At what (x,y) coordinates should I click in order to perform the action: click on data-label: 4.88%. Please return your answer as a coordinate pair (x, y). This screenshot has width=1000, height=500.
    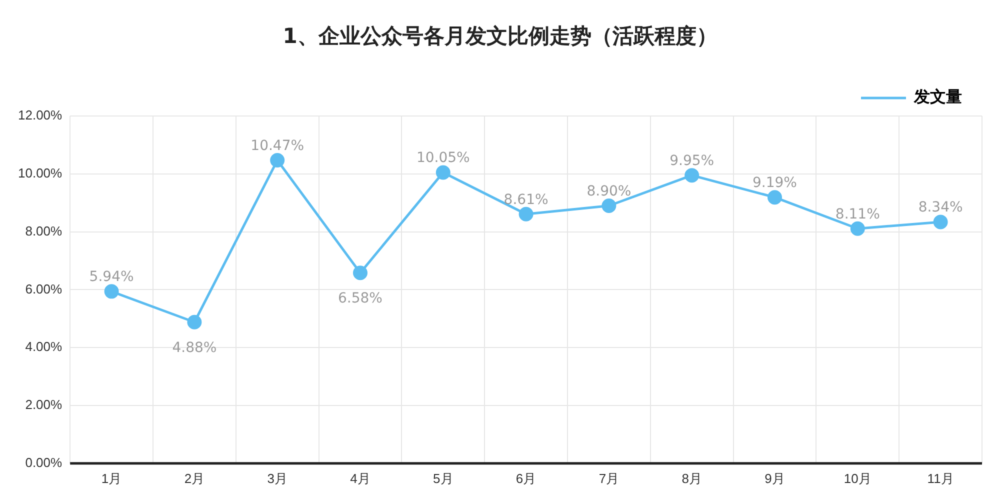
    Looking at the image, I should click on (194, 348).